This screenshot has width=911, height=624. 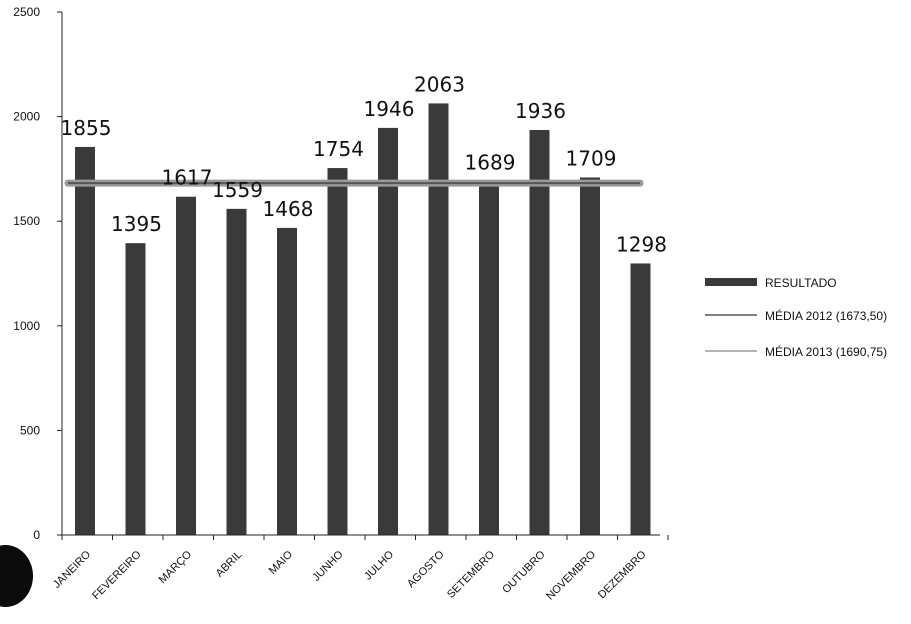 I want to click on x-tick-label: FEVEREIRO, so click(x=117, y=575).